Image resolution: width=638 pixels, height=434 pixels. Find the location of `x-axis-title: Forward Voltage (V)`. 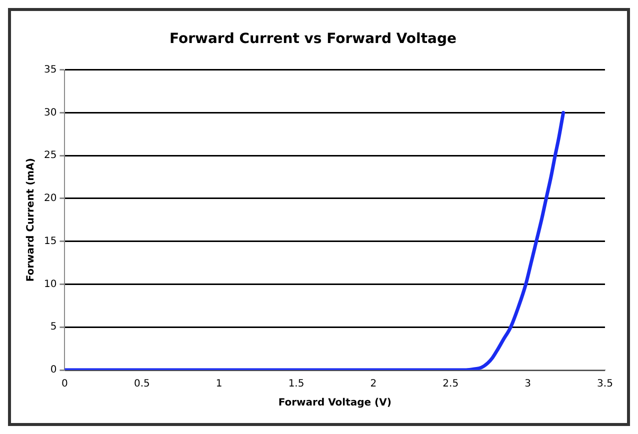

x-axis-title: Forward Voltage (V) is located at coordinates (335, 403).